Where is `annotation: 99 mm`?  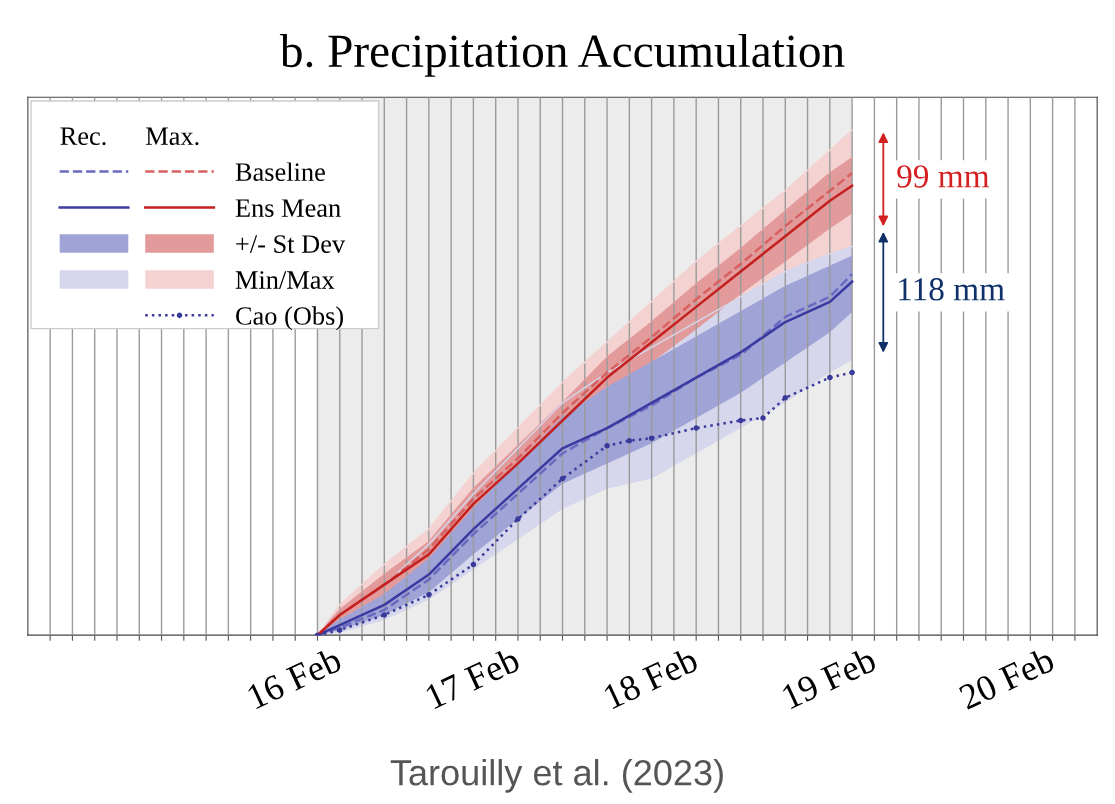 annotation: 99 mm is located at coordinates (943, 176).